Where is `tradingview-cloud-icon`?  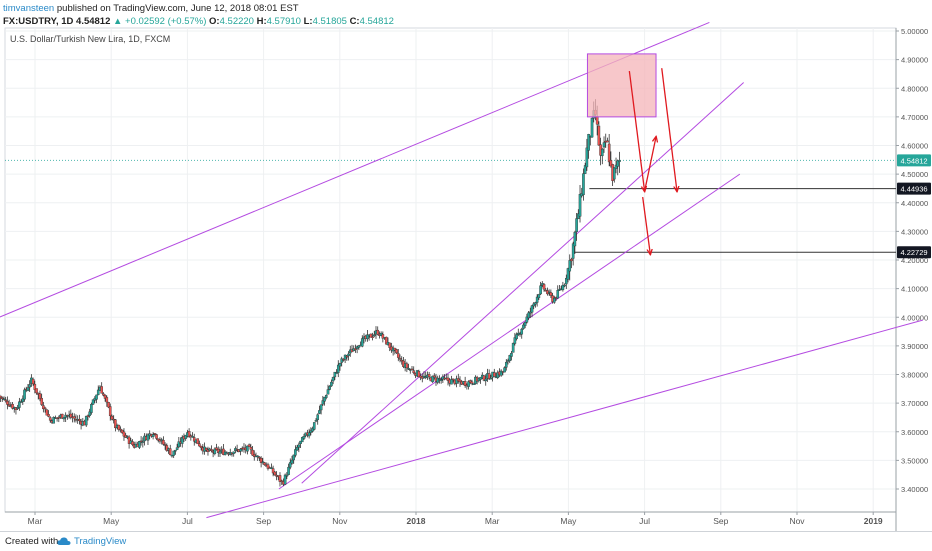
tradingview-cloud-icon is located at coordinates (64, 541).